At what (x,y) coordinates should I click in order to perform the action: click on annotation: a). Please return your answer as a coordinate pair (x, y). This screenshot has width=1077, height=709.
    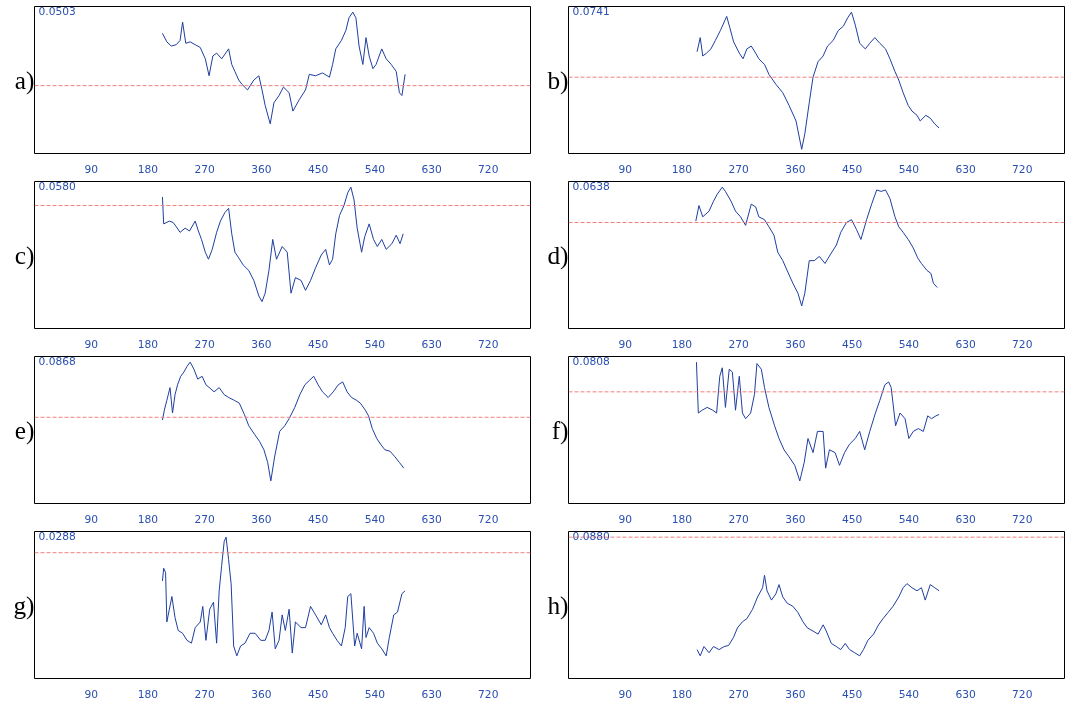
    Looking at the image, I should click on (24, 80).